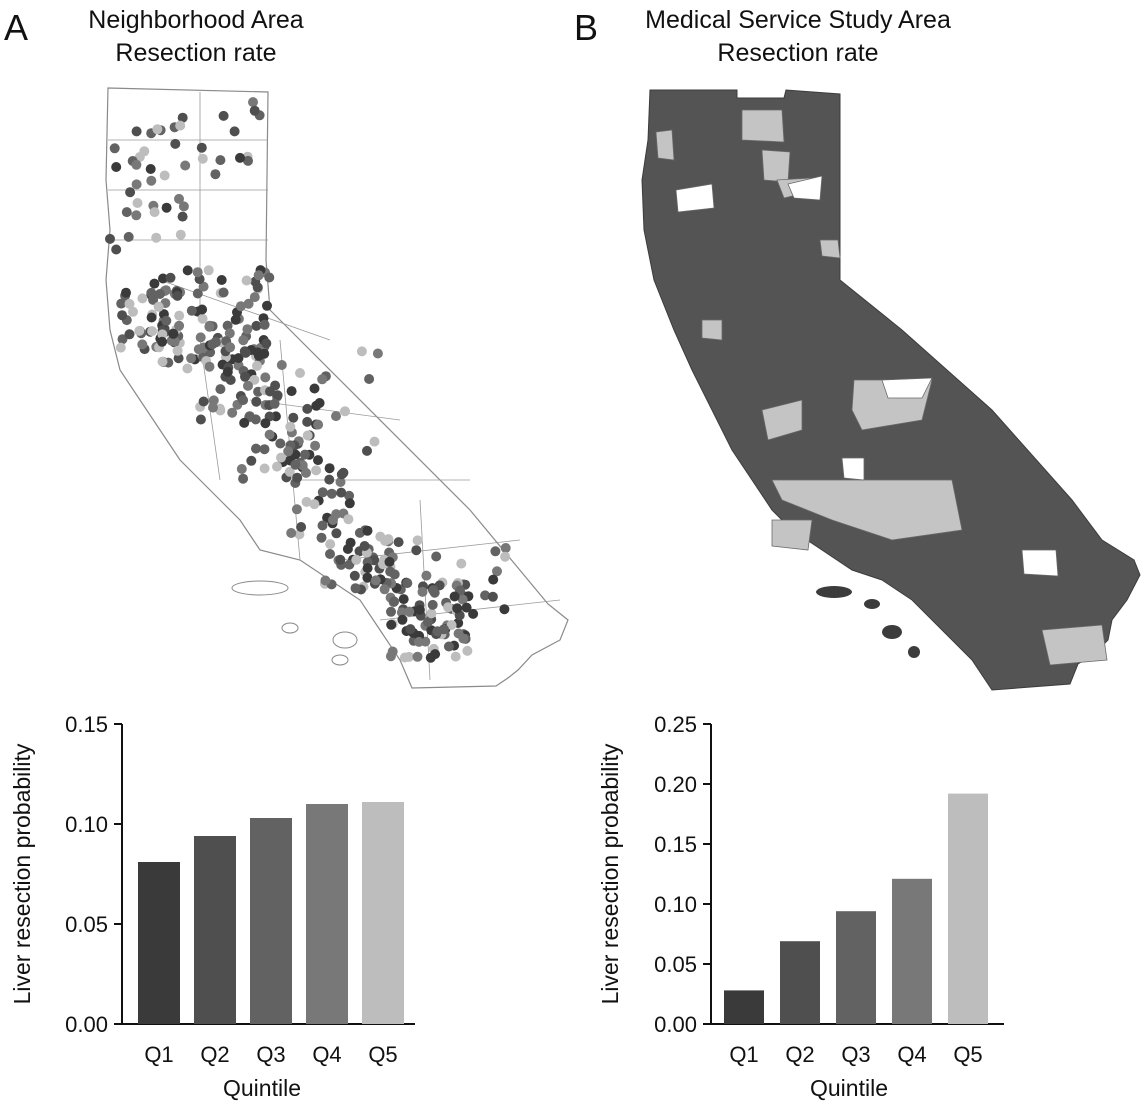  I want to click on x-tick-label: Q5, so click(382, 1054).